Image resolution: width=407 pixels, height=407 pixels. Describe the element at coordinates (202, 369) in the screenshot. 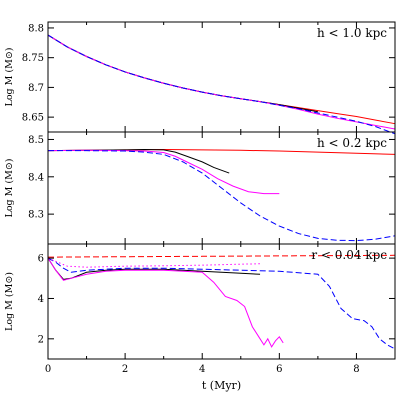

I see `x-tick-label-3: 4` at that location.